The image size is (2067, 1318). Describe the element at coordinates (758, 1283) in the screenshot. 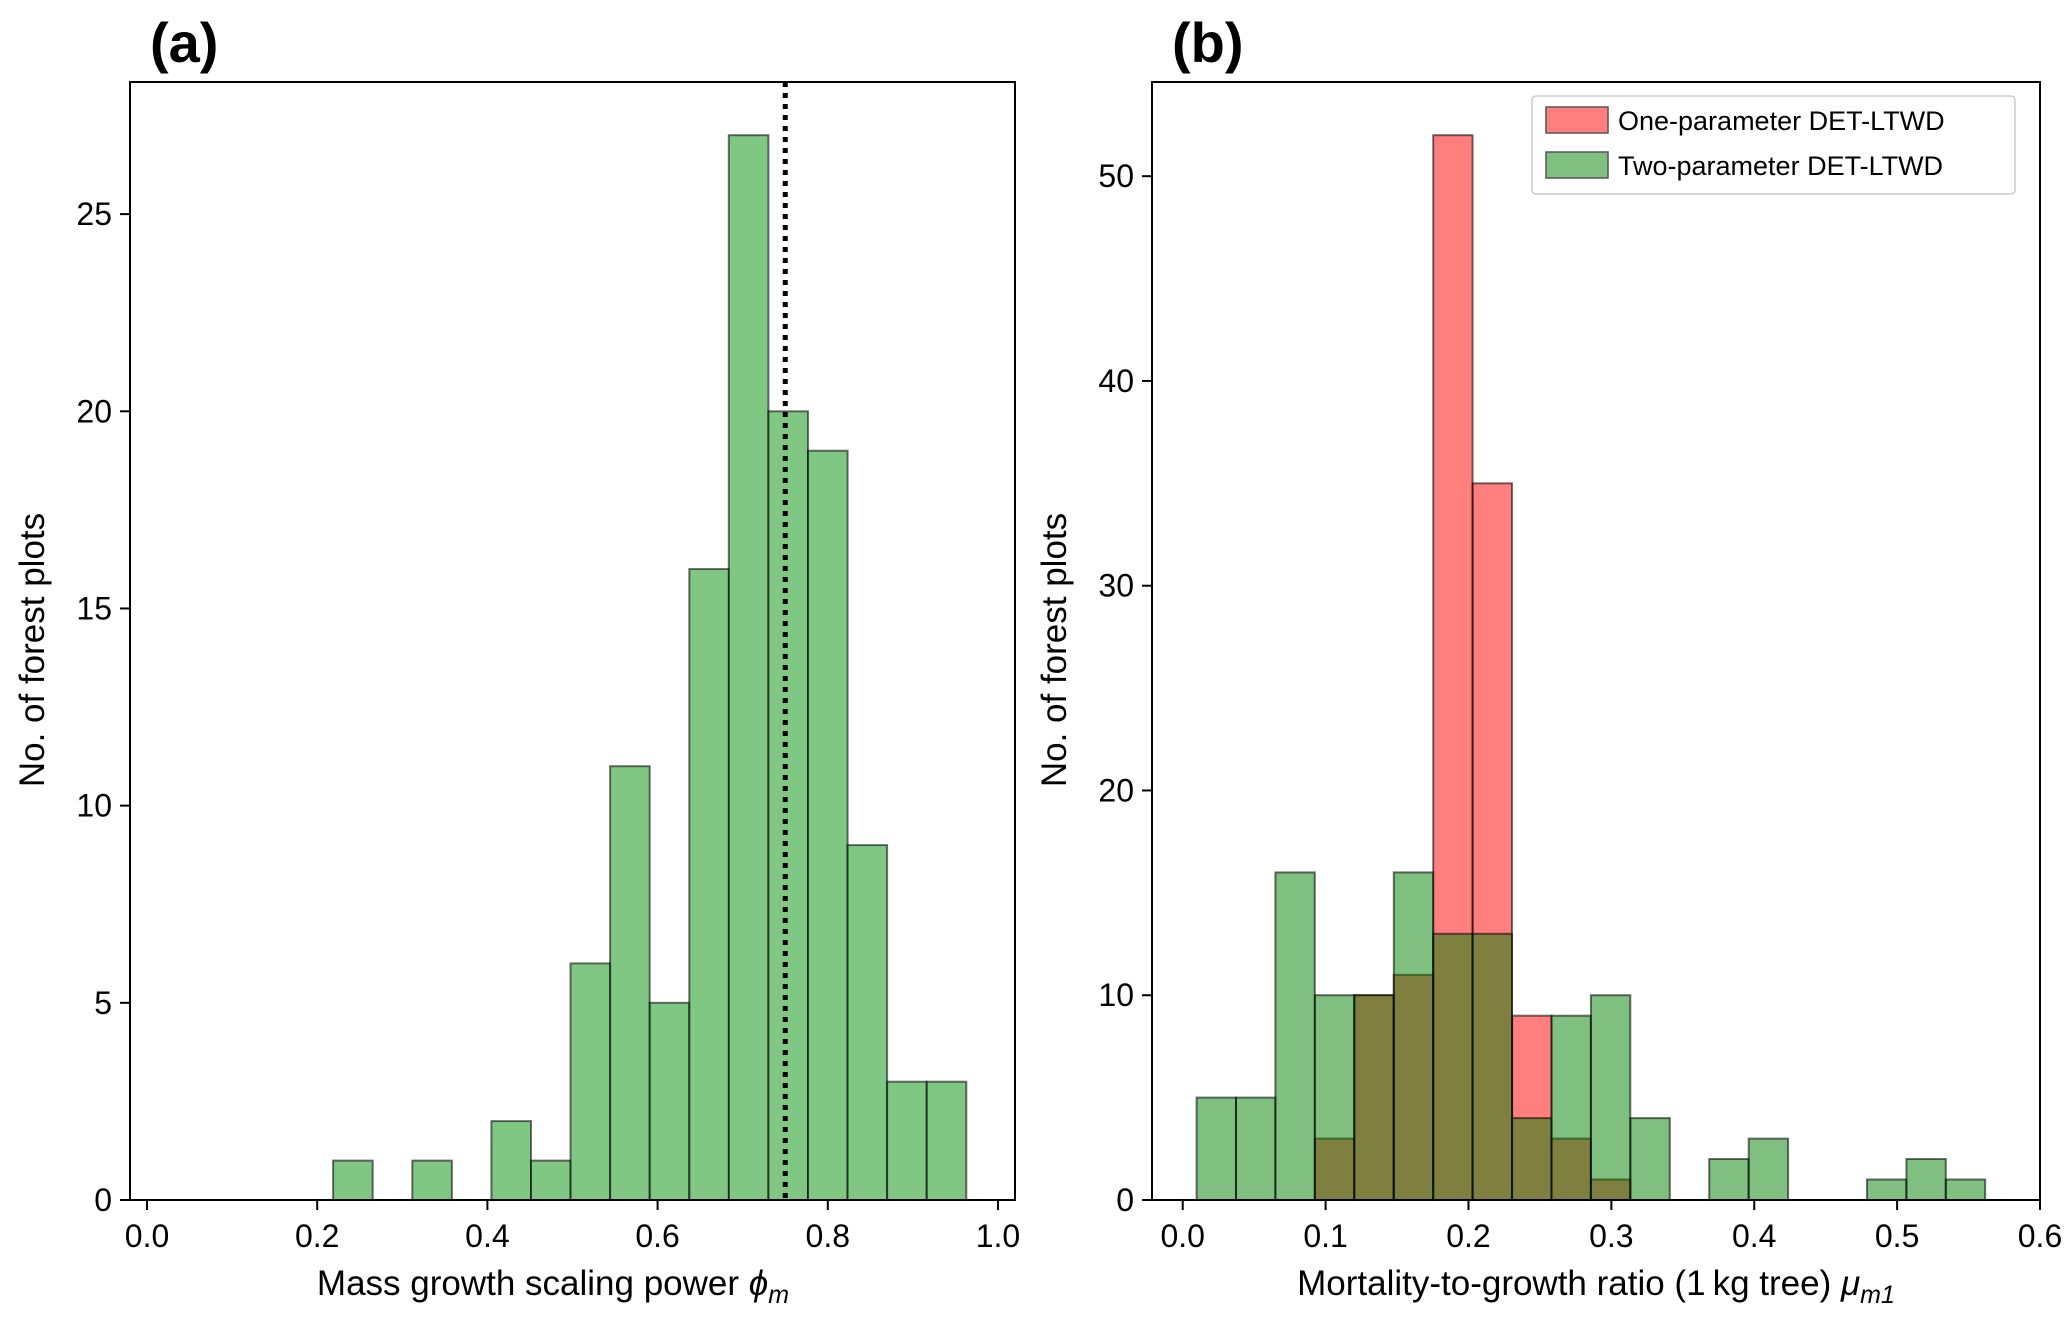

I see `panel-a-x-axis-symbol: ϕ` at that location.